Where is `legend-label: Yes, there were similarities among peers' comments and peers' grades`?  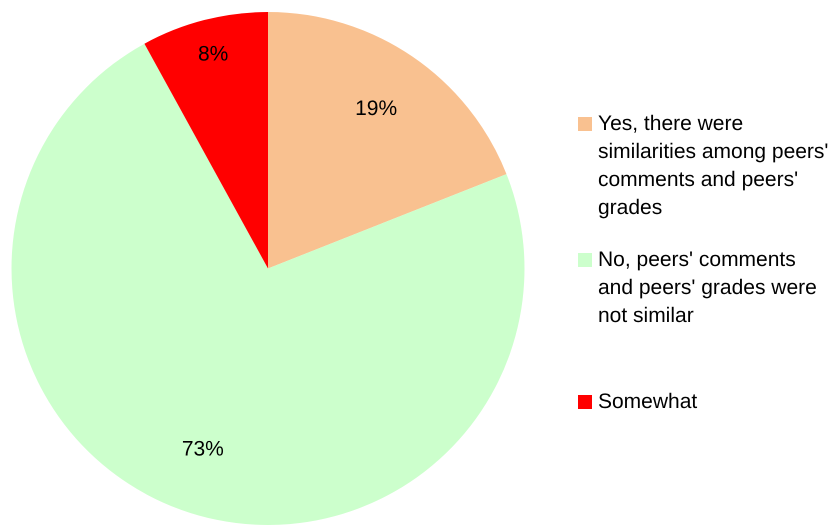 legend-label: Yes, there were similarities among peers' comments and peers' grades is located at coordinates (714, 165).